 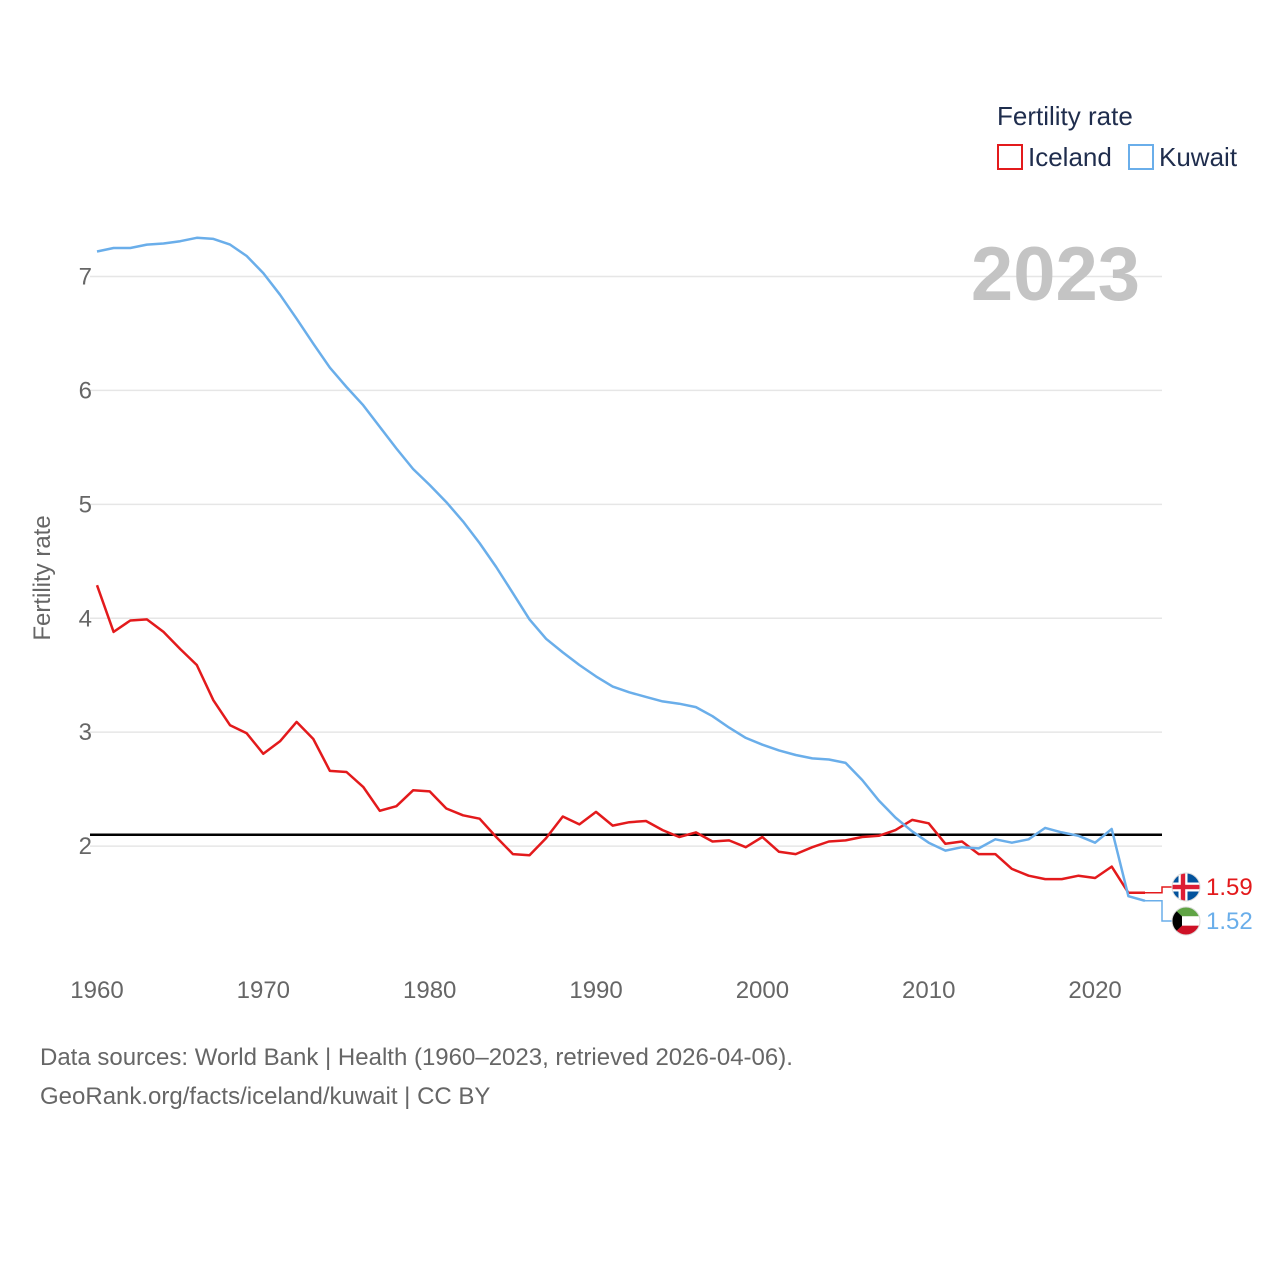 What do you see at coordinates (429, 990) in the screenshot?
I see `x-tick-label: 1980` at bounding box center [429, 990].